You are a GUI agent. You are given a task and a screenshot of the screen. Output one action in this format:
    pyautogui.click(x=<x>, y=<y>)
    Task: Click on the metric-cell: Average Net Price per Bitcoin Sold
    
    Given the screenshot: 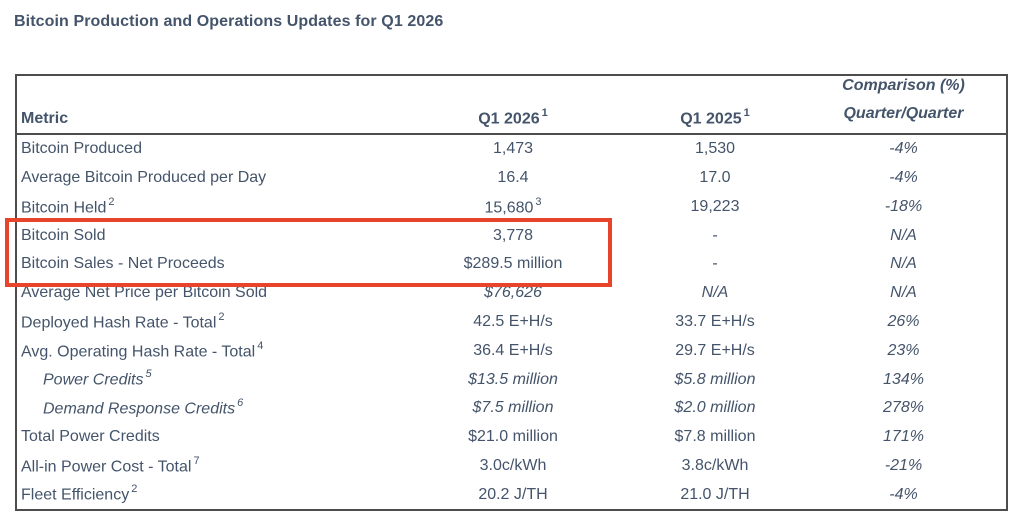 What is the action you would take?
    pyautogui.click(x=208, y=293)
    